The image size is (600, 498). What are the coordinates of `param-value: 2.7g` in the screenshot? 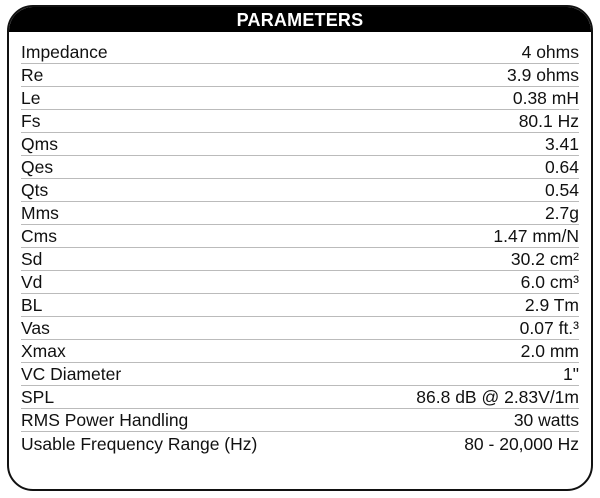 It's located at (561, 213).